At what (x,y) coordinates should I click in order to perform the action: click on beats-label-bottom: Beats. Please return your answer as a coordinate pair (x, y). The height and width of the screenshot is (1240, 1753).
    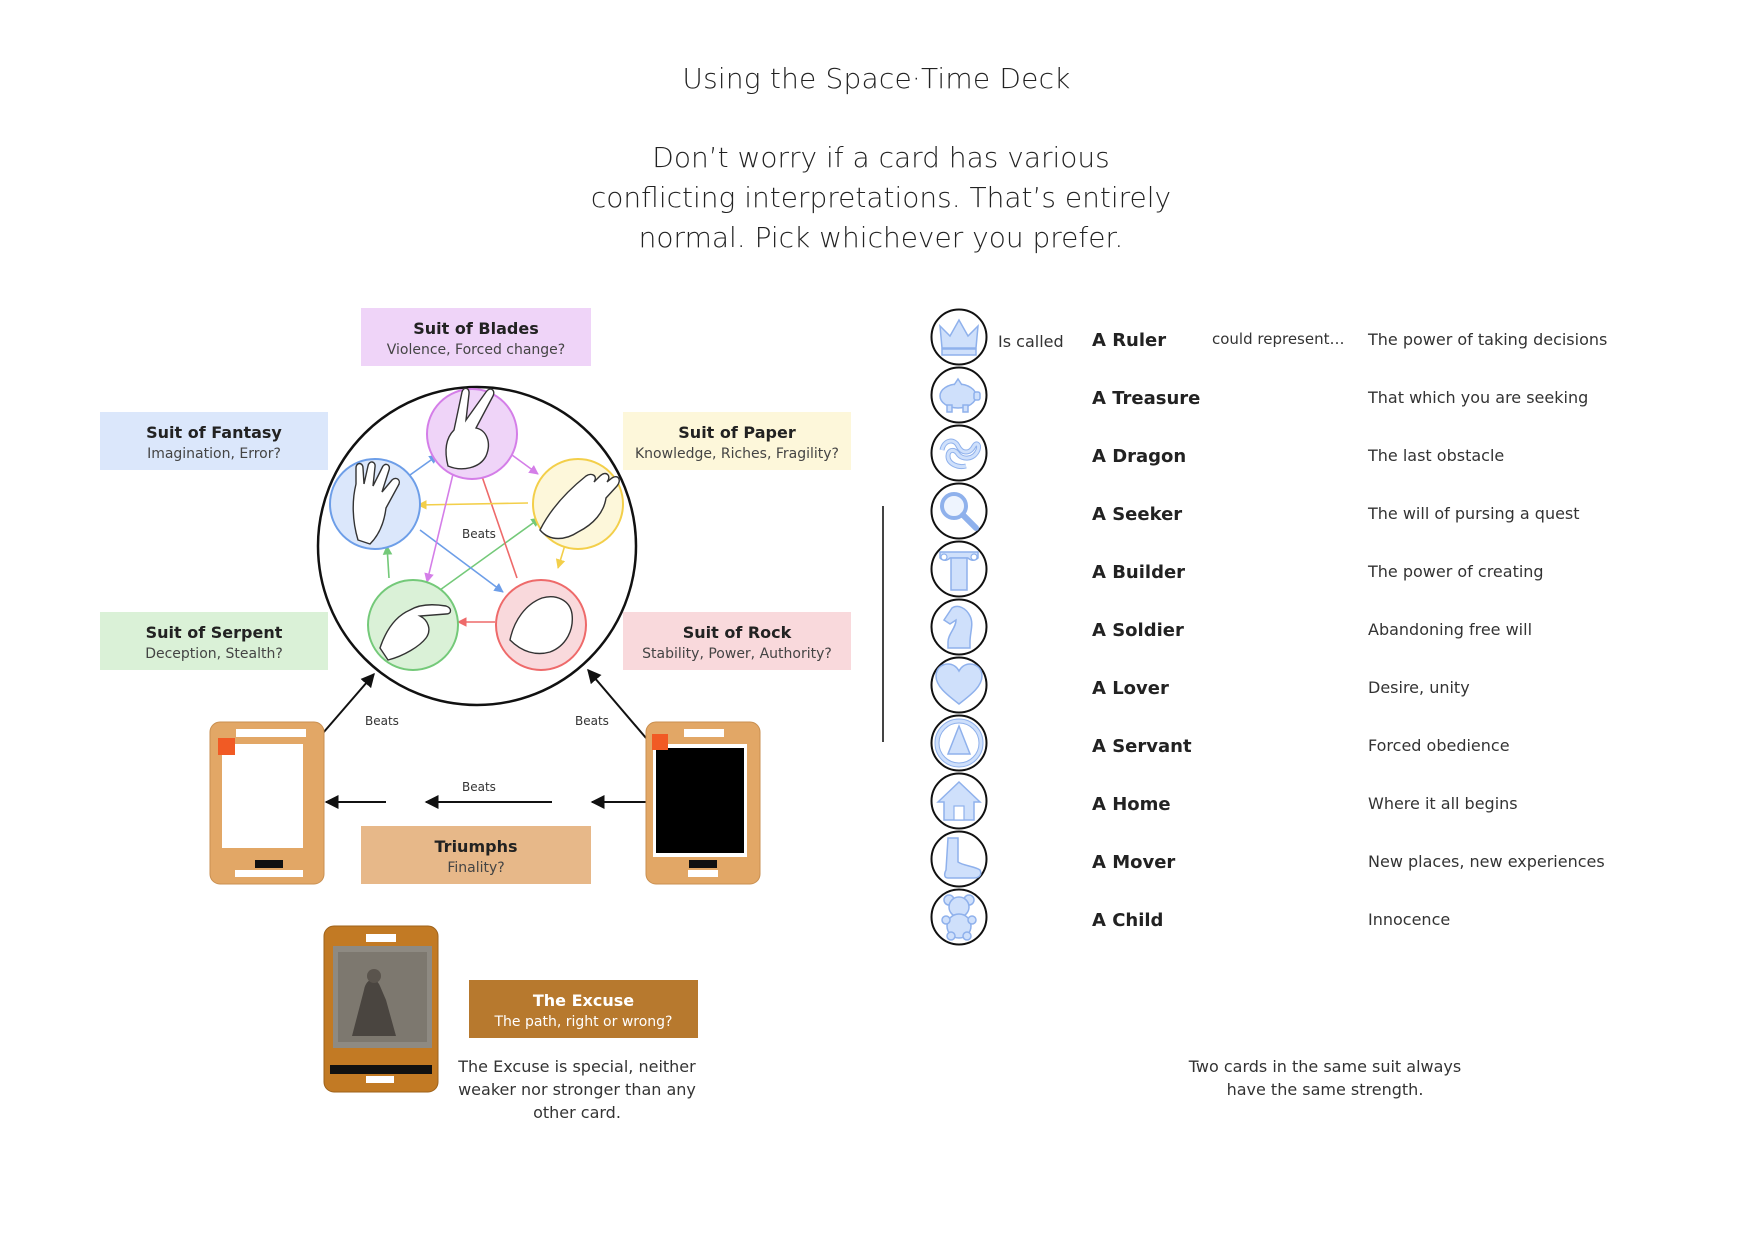
    Looking at the image, I should click on (479, 787).